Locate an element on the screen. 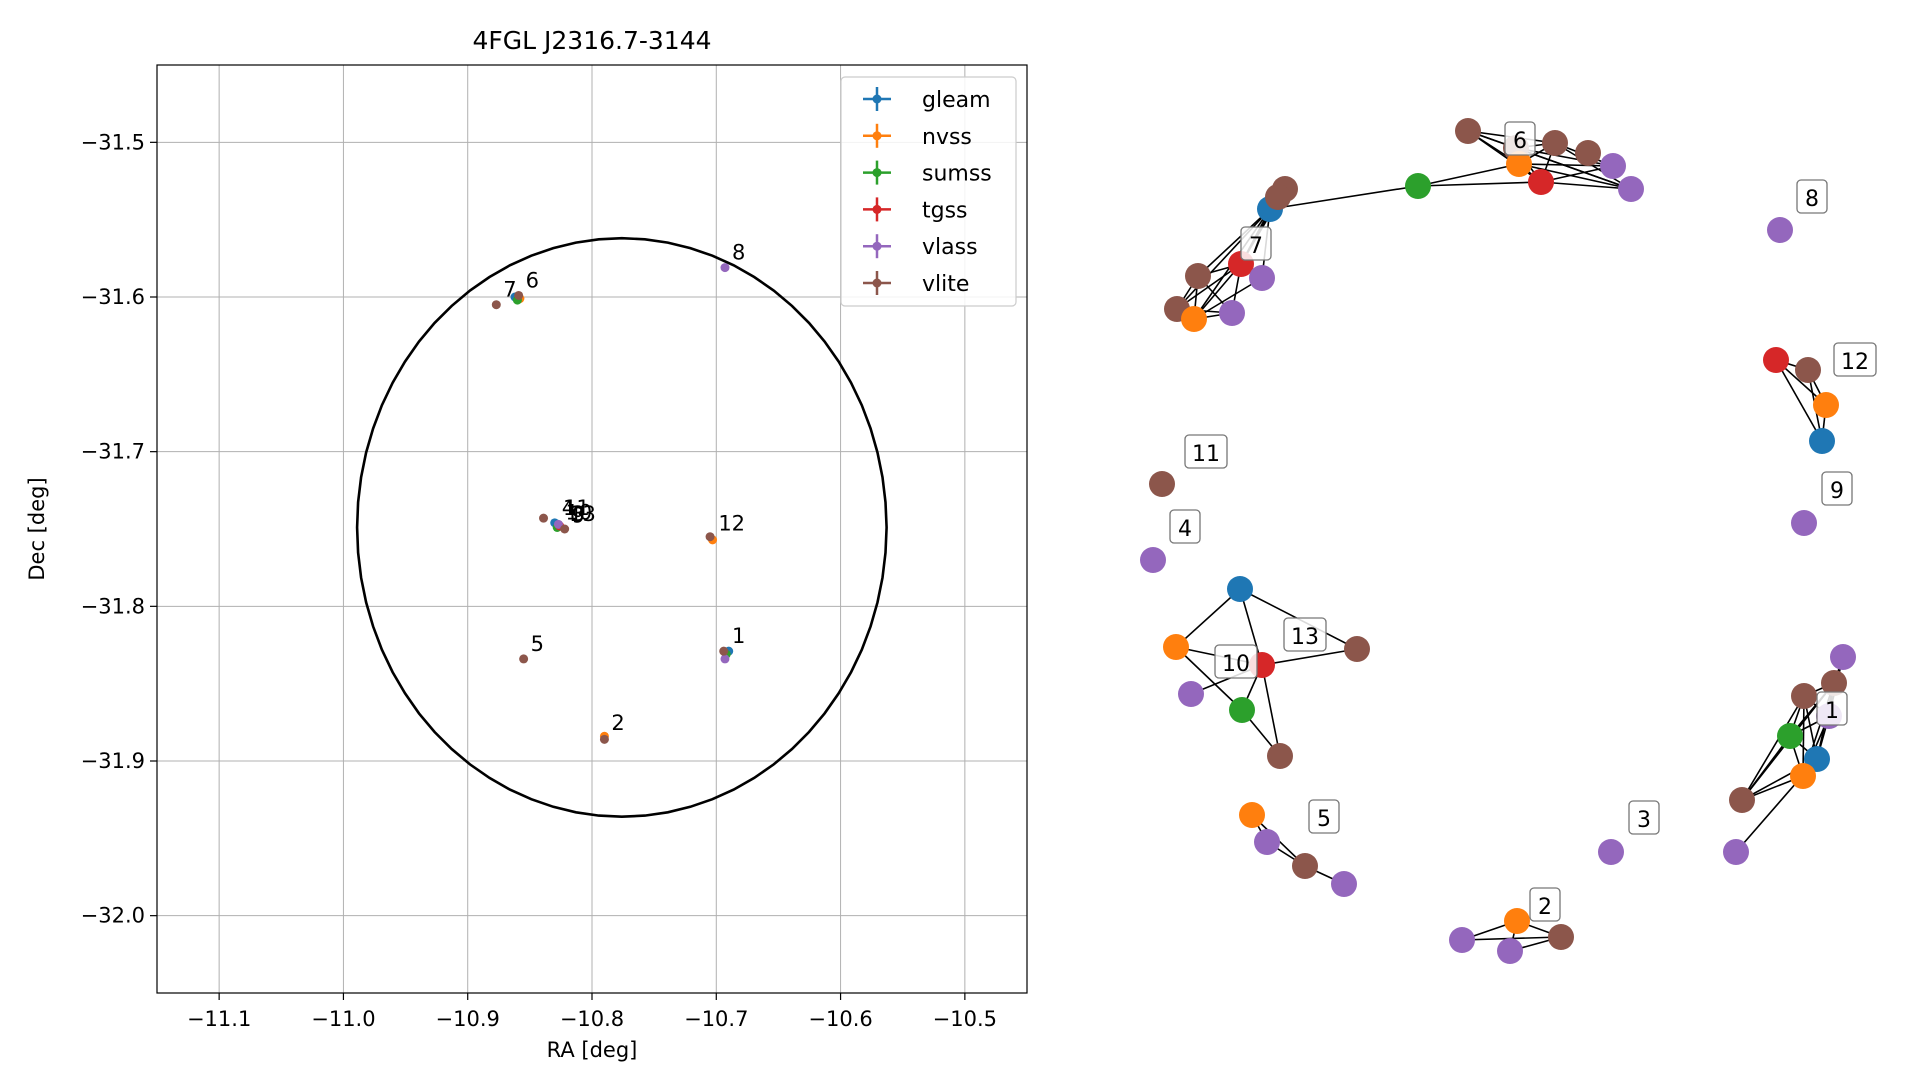 This screenshot has width=1919, height=1080. legend-label-sumss: sumss is located at coordinates (957, 174).